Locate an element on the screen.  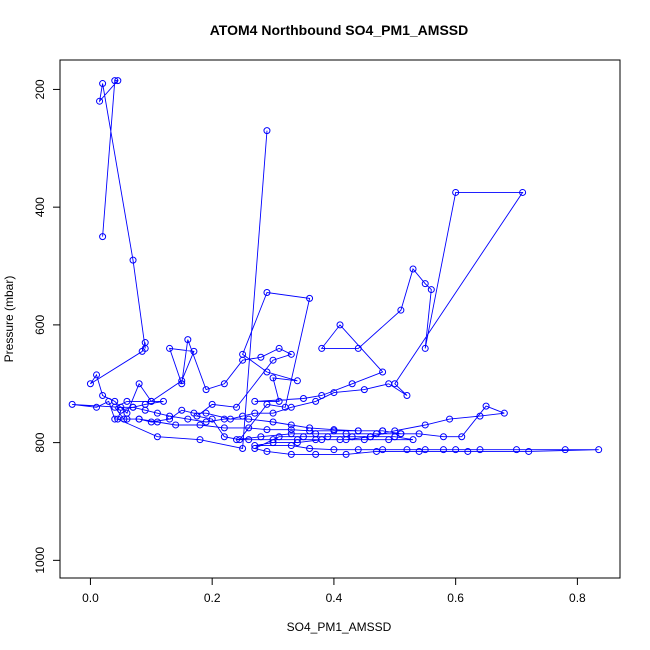
x-axis: 0.0 0.2 0.4 0.6 0.8 is located at coordinates (334, 591).